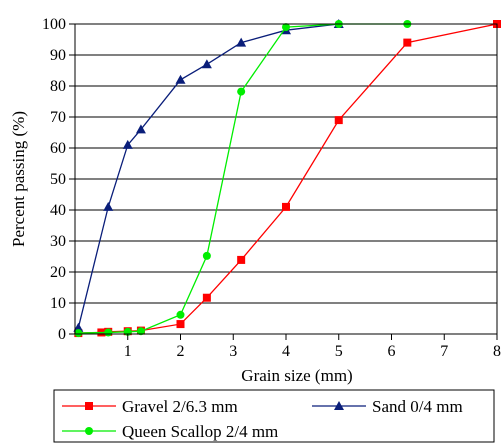 This screenshot has height=444, width=503. Describe the element at coordinates (58, 303) in the screenshot. I see `y-tick-label: 10` at that location.